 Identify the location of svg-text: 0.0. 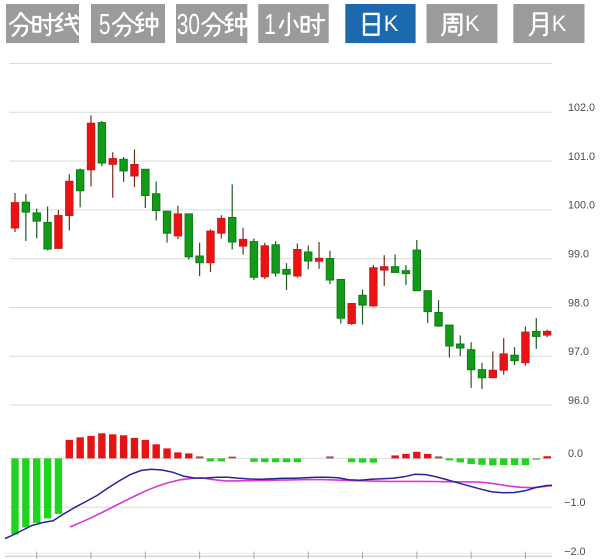
(575, 454).